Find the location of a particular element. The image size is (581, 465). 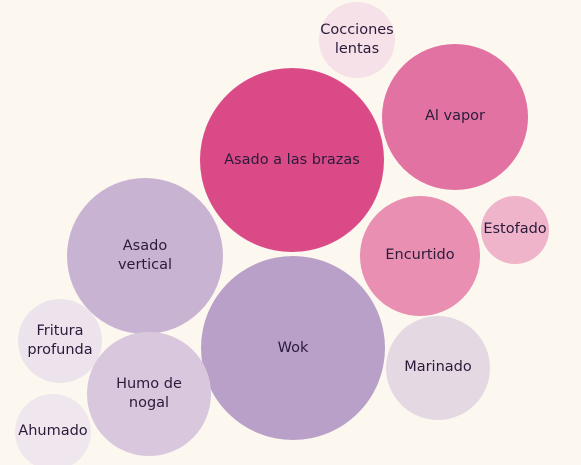

bubble: Asado vertical is located at coordinates (145, 256).